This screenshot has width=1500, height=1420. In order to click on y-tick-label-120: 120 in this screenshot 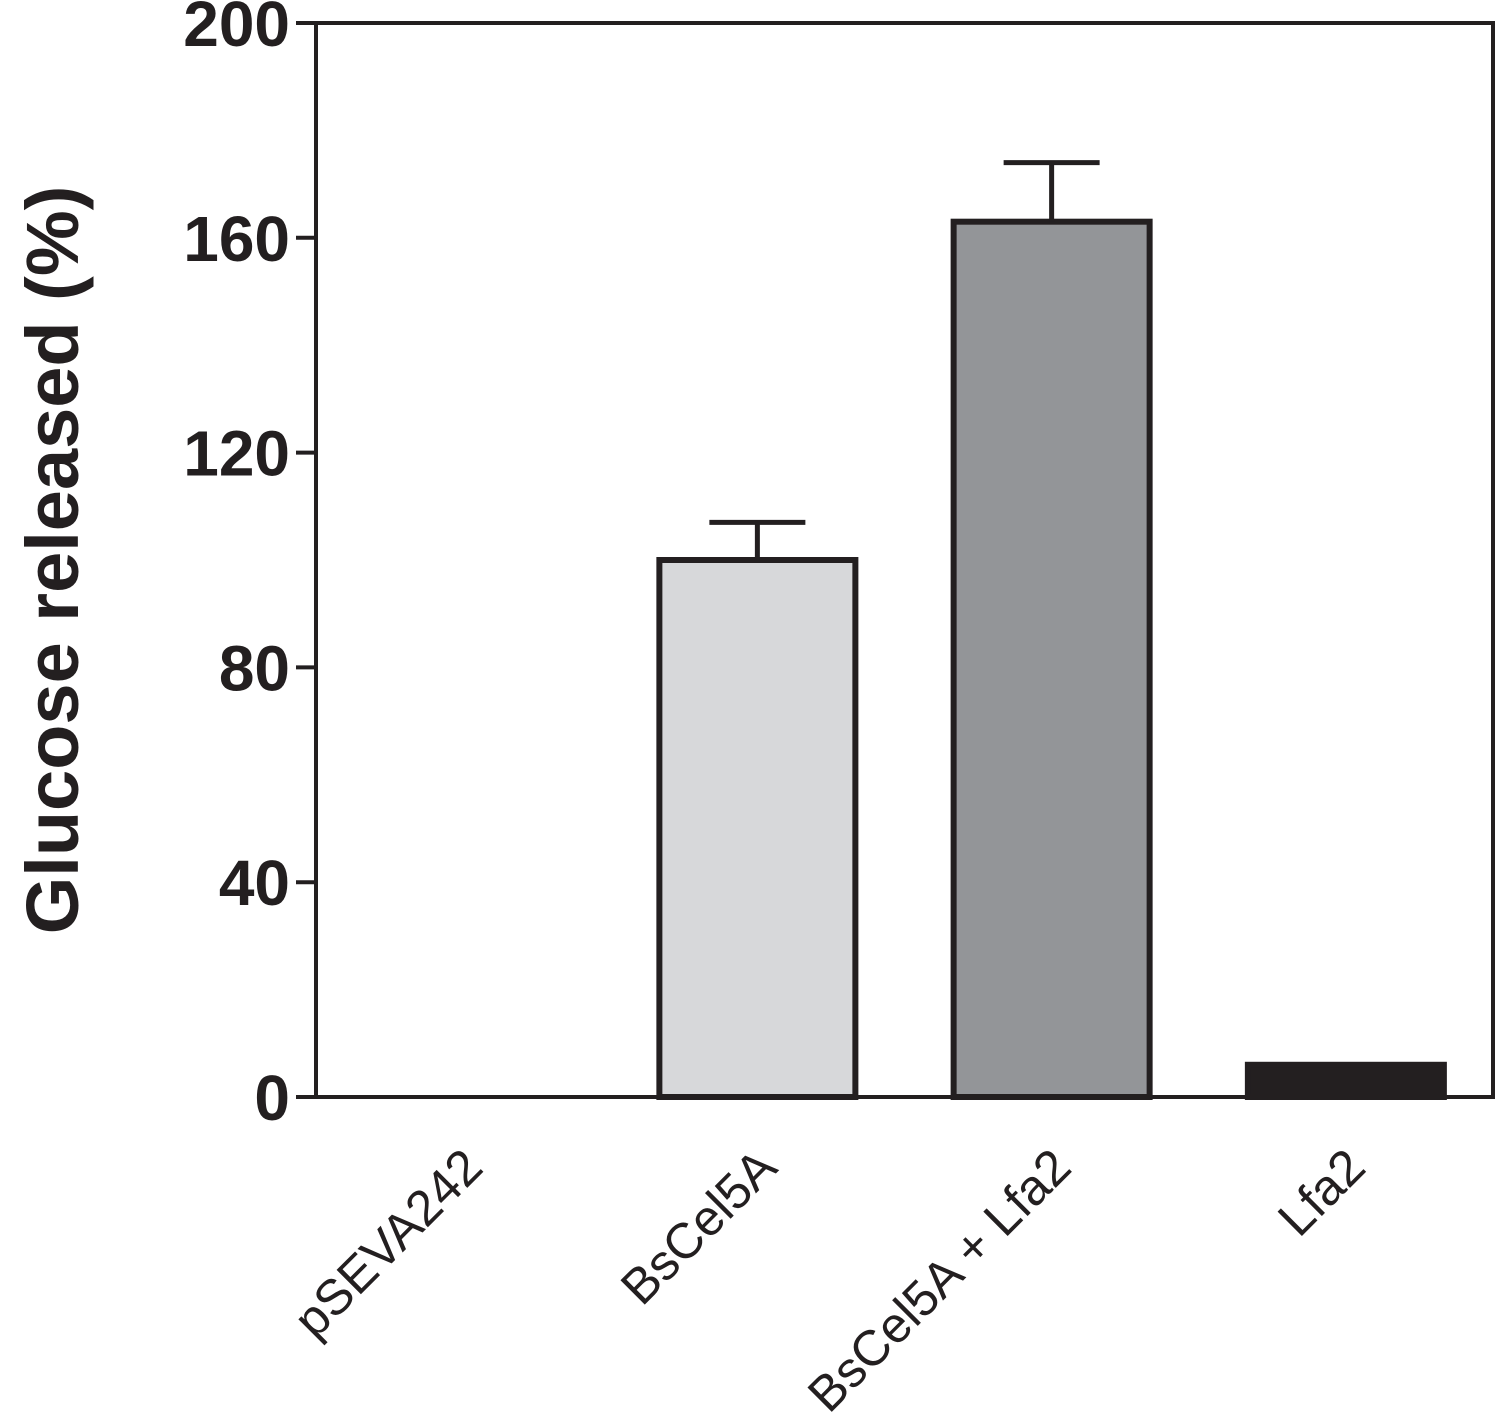, I will do `click(236, 454)`.